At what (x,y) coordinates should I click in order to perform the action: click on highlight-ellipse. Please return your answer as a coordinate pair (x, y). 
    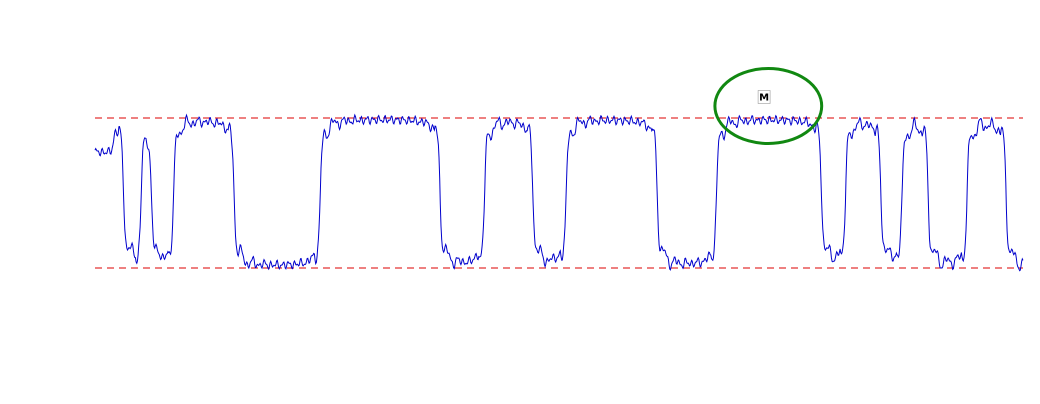
    Looking at the image, I should click on (768, 106).